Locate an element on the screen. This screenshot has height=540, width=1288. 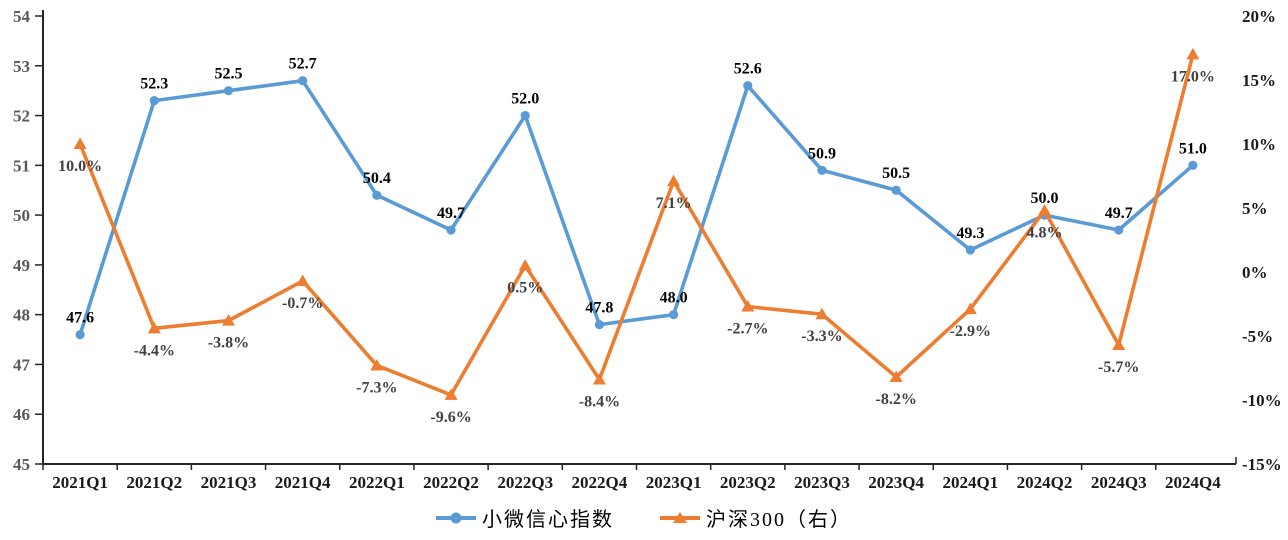
y-axis-tick-label: 50 is located at coordinates (21, 215).